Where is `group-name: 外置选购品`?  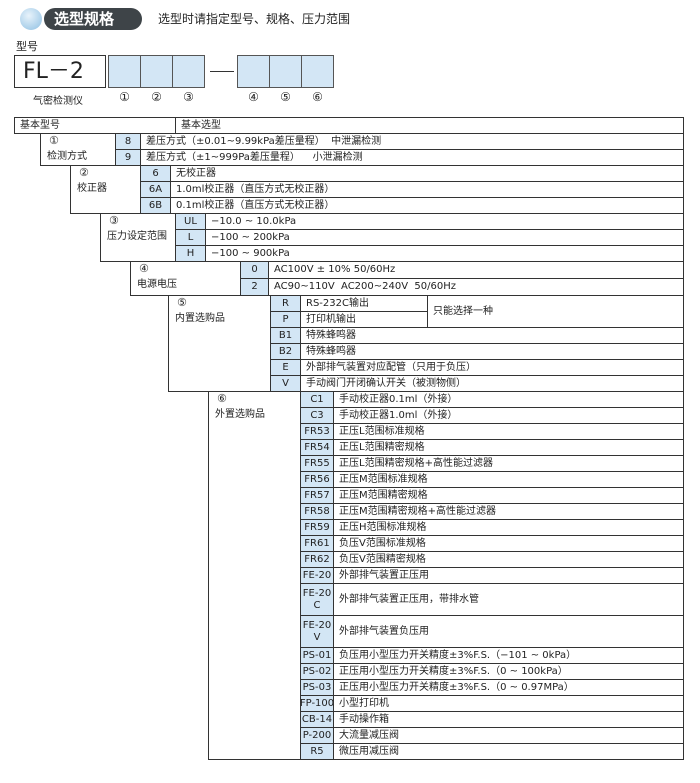 group-name: 外置选购品 is located at coordinates (240, 414).